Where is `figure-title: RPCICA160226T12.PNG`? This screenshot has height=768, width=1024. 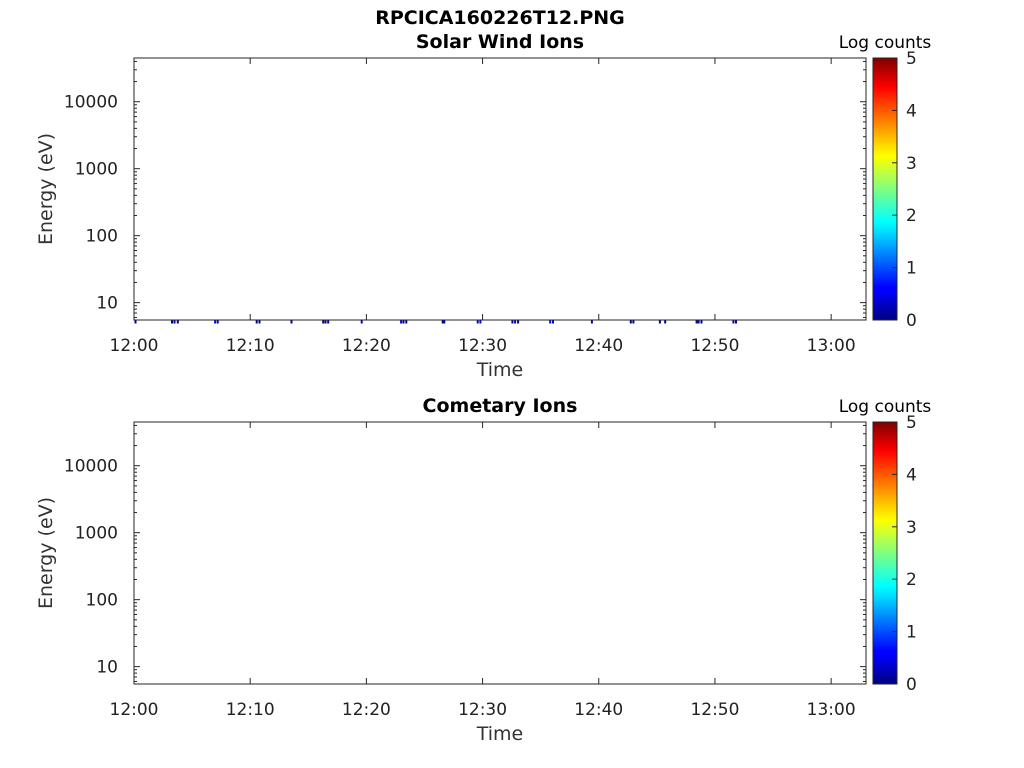
figure-title: RPCICA160226T12.PNG is located at coordinates (500, 18).